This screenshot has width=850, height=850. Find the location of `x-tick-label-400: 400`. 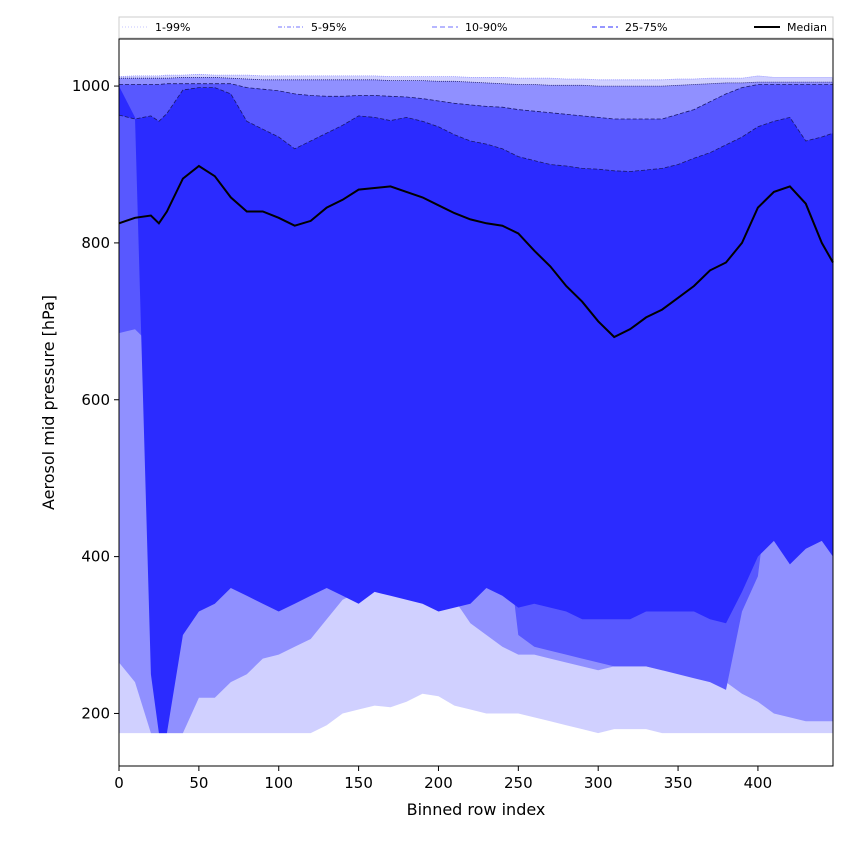

x-tick-label-400: 400 is located at coordinates (758, 783).